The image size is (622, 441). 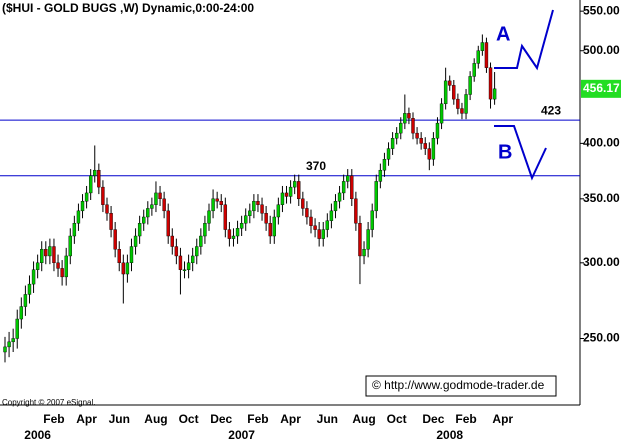 What do you see at coordinates (551, 110) in the screenshot?
I see `level-label: 423` at bounding box center [551, 110].